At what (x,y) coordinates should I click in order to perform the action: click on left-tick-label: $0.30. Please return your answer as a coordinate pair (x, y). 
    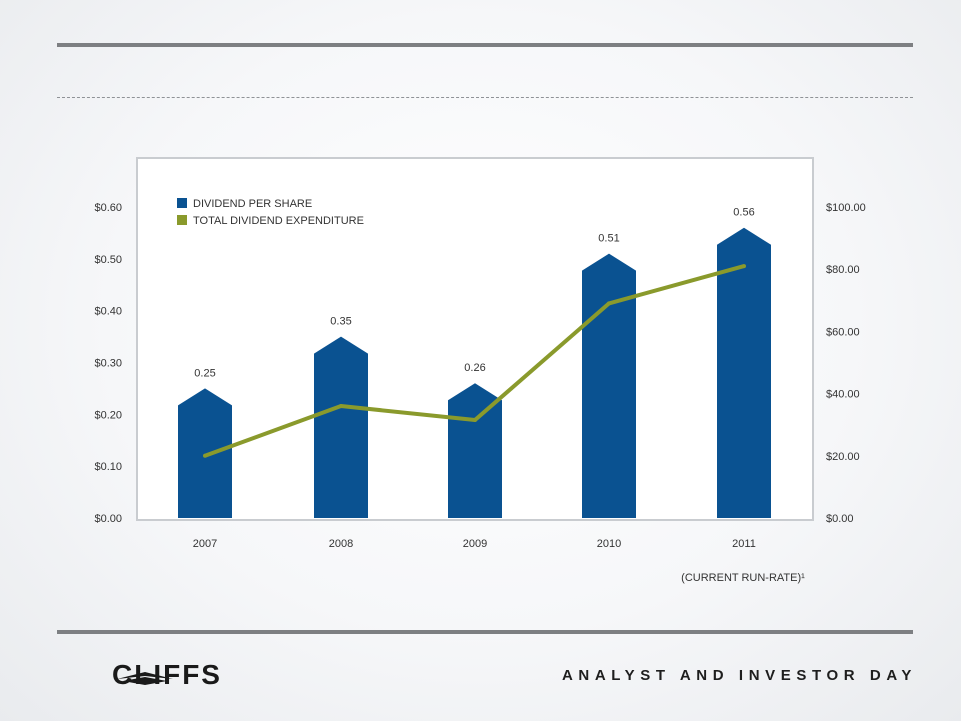
    Looking at the image, I should click on (108, 364).